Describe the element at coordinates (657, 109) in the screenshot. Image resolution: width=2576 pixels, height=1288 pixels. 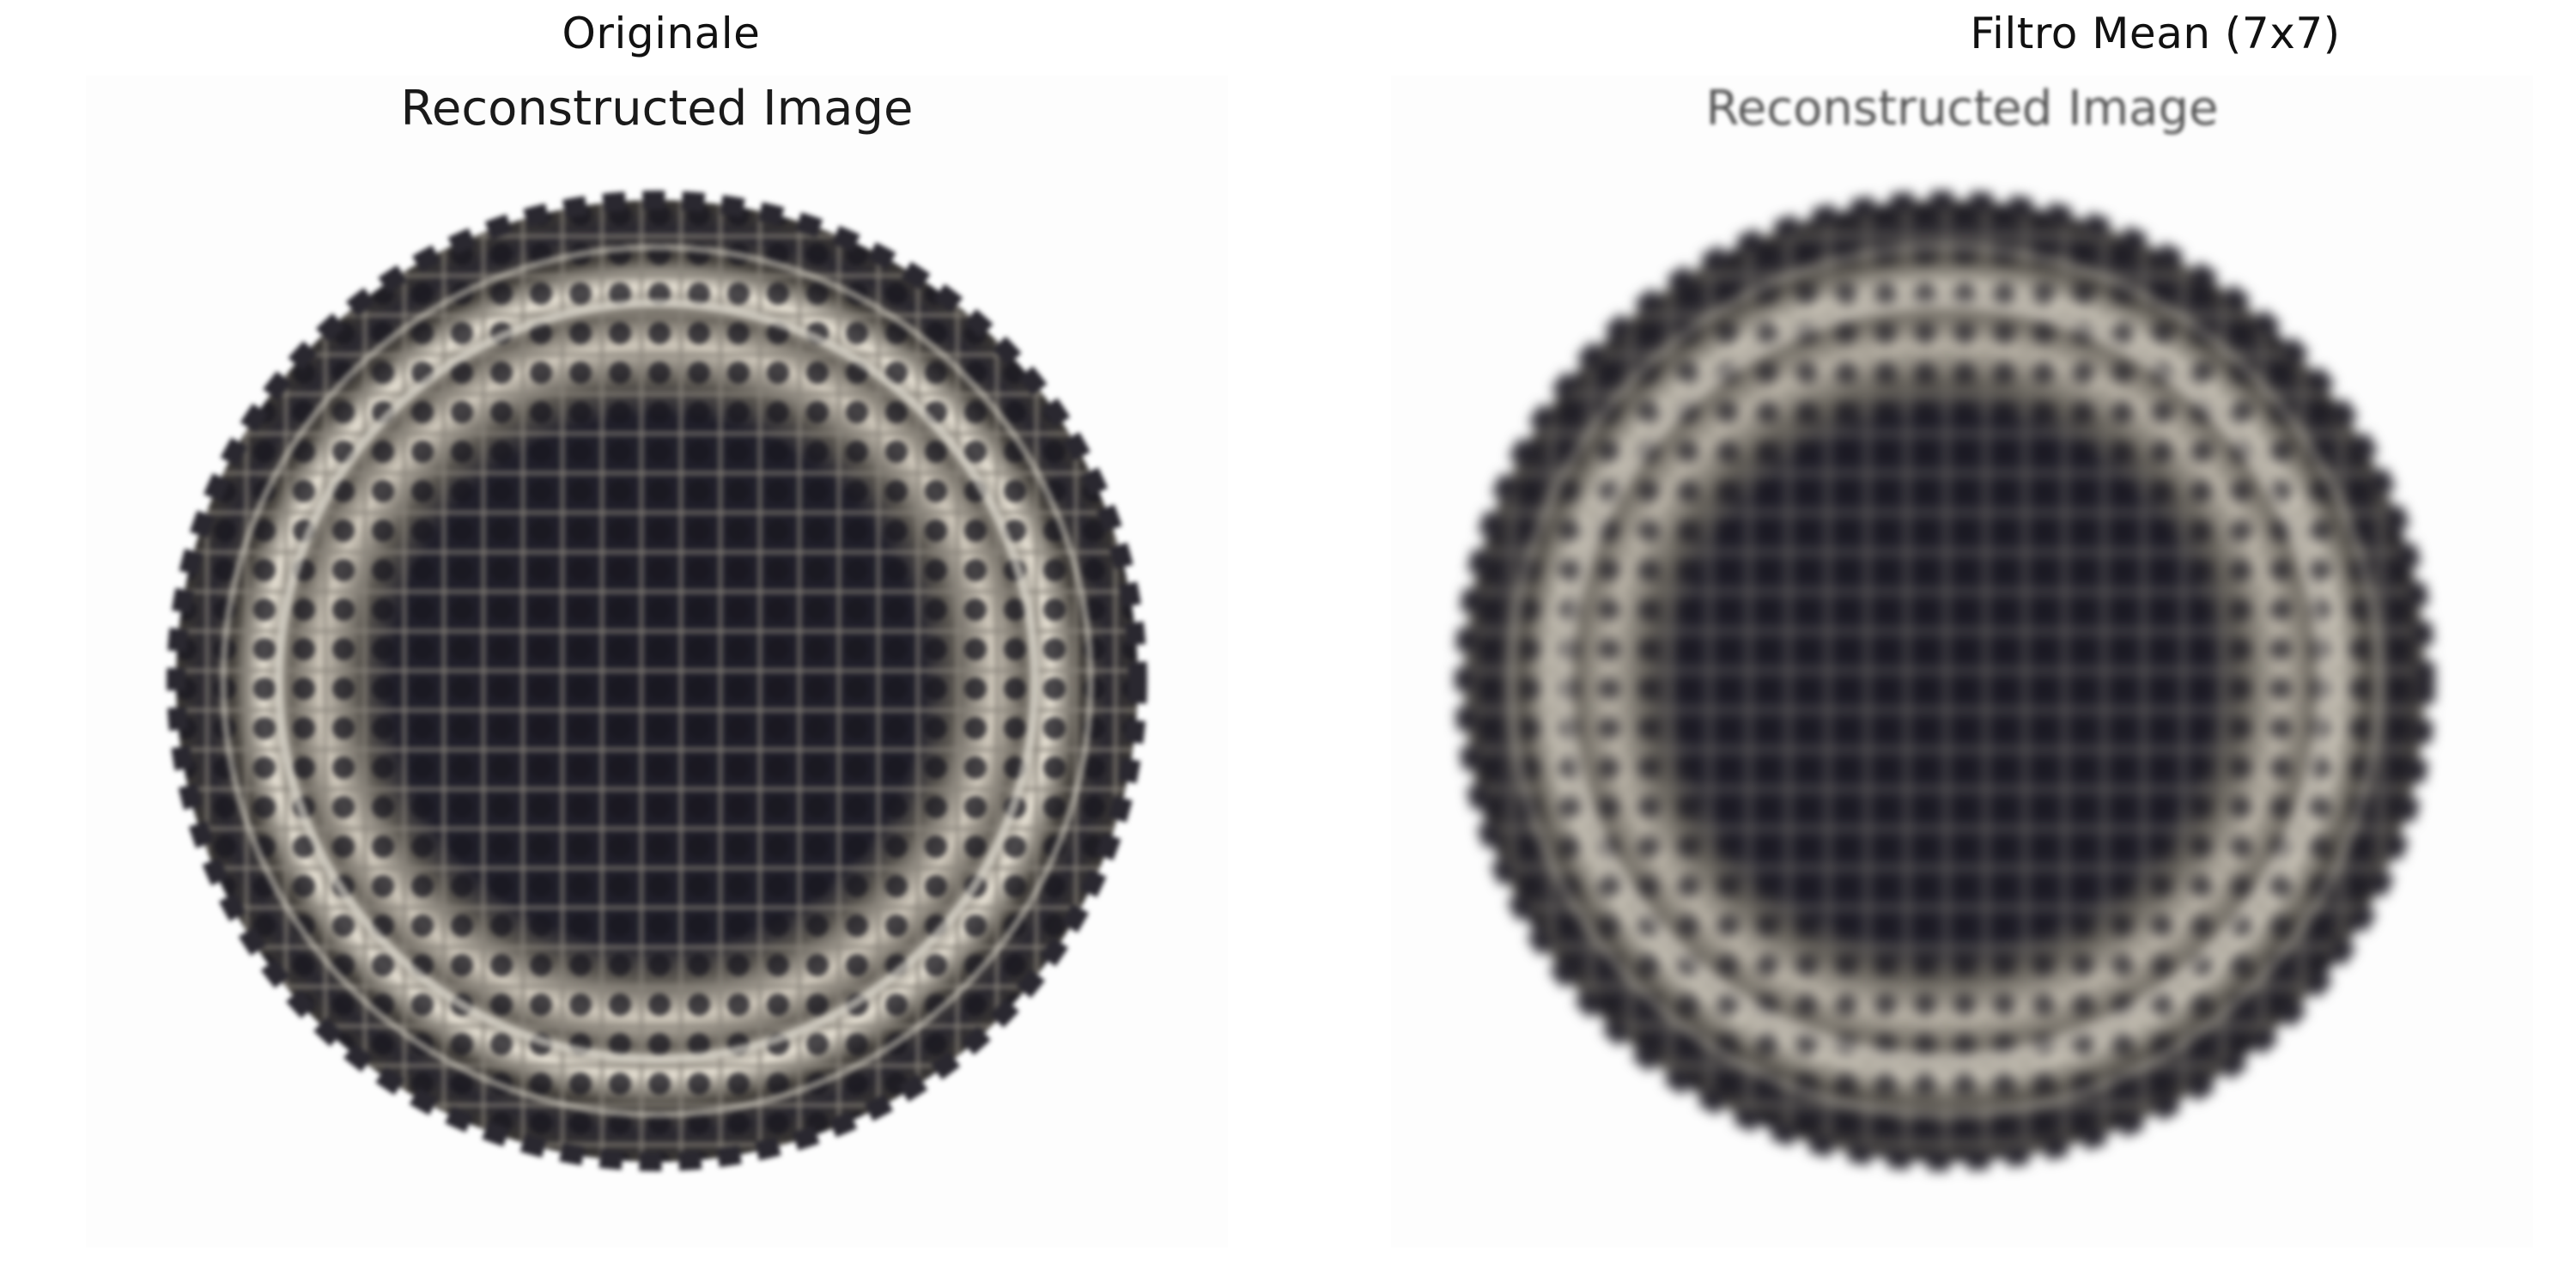
I see `image-caption-original: Reconstructed Image` at that location.